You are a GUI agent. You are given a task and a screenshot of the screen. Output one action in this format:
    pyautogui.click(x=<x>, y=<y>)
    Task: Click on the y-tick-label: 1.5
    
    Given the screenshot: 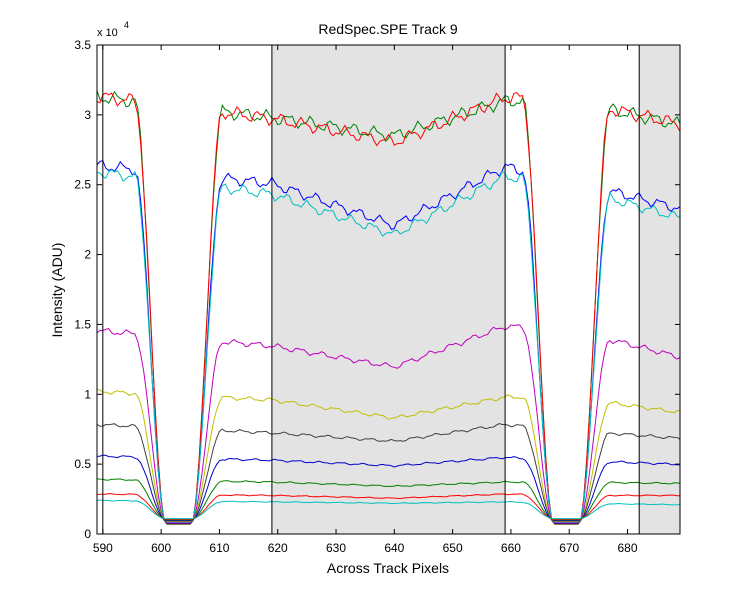 What is the action you would take?
    pyautogui.click(x=82, y=324)
    